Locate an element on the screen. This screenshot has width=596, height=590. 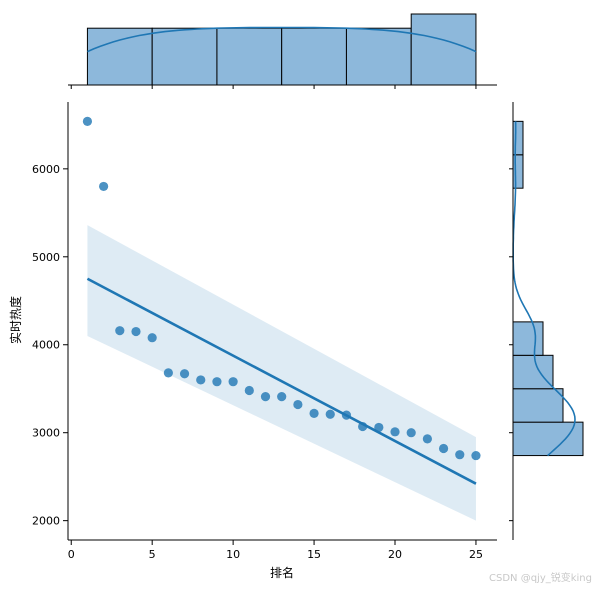
y-tick-label: 4000 is located at coordinates (46, 345).